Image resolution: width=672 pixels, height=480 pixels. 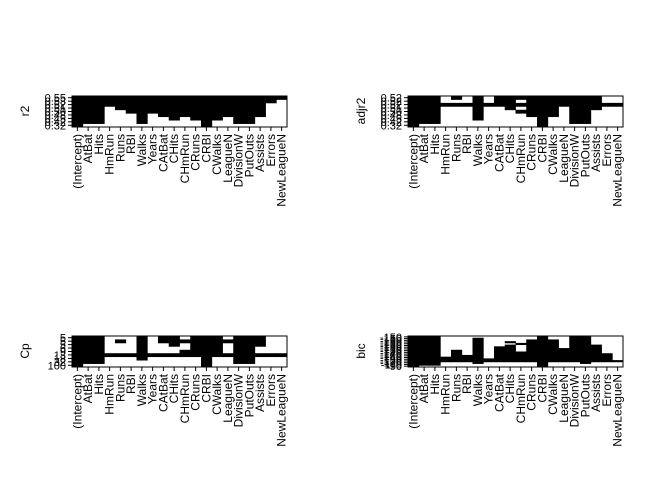 What do you see at coordinates (424, 148) in the screenshot?
I see `xtick-label-adjr2-1: AtBat` at bounding box center [424, 148].